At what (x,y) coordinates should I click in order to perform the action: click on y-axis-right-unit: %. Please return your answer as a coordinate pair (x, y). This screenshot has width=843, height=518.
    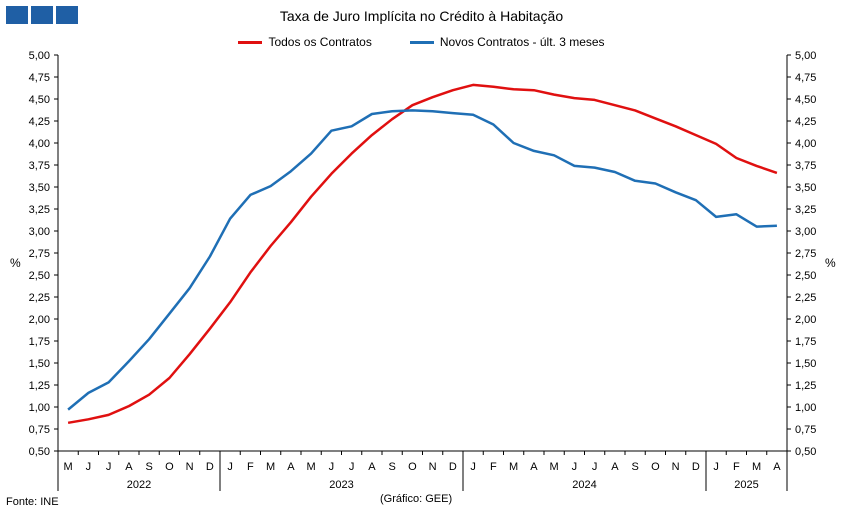
    Looking at the image, I should click on (830, 263).